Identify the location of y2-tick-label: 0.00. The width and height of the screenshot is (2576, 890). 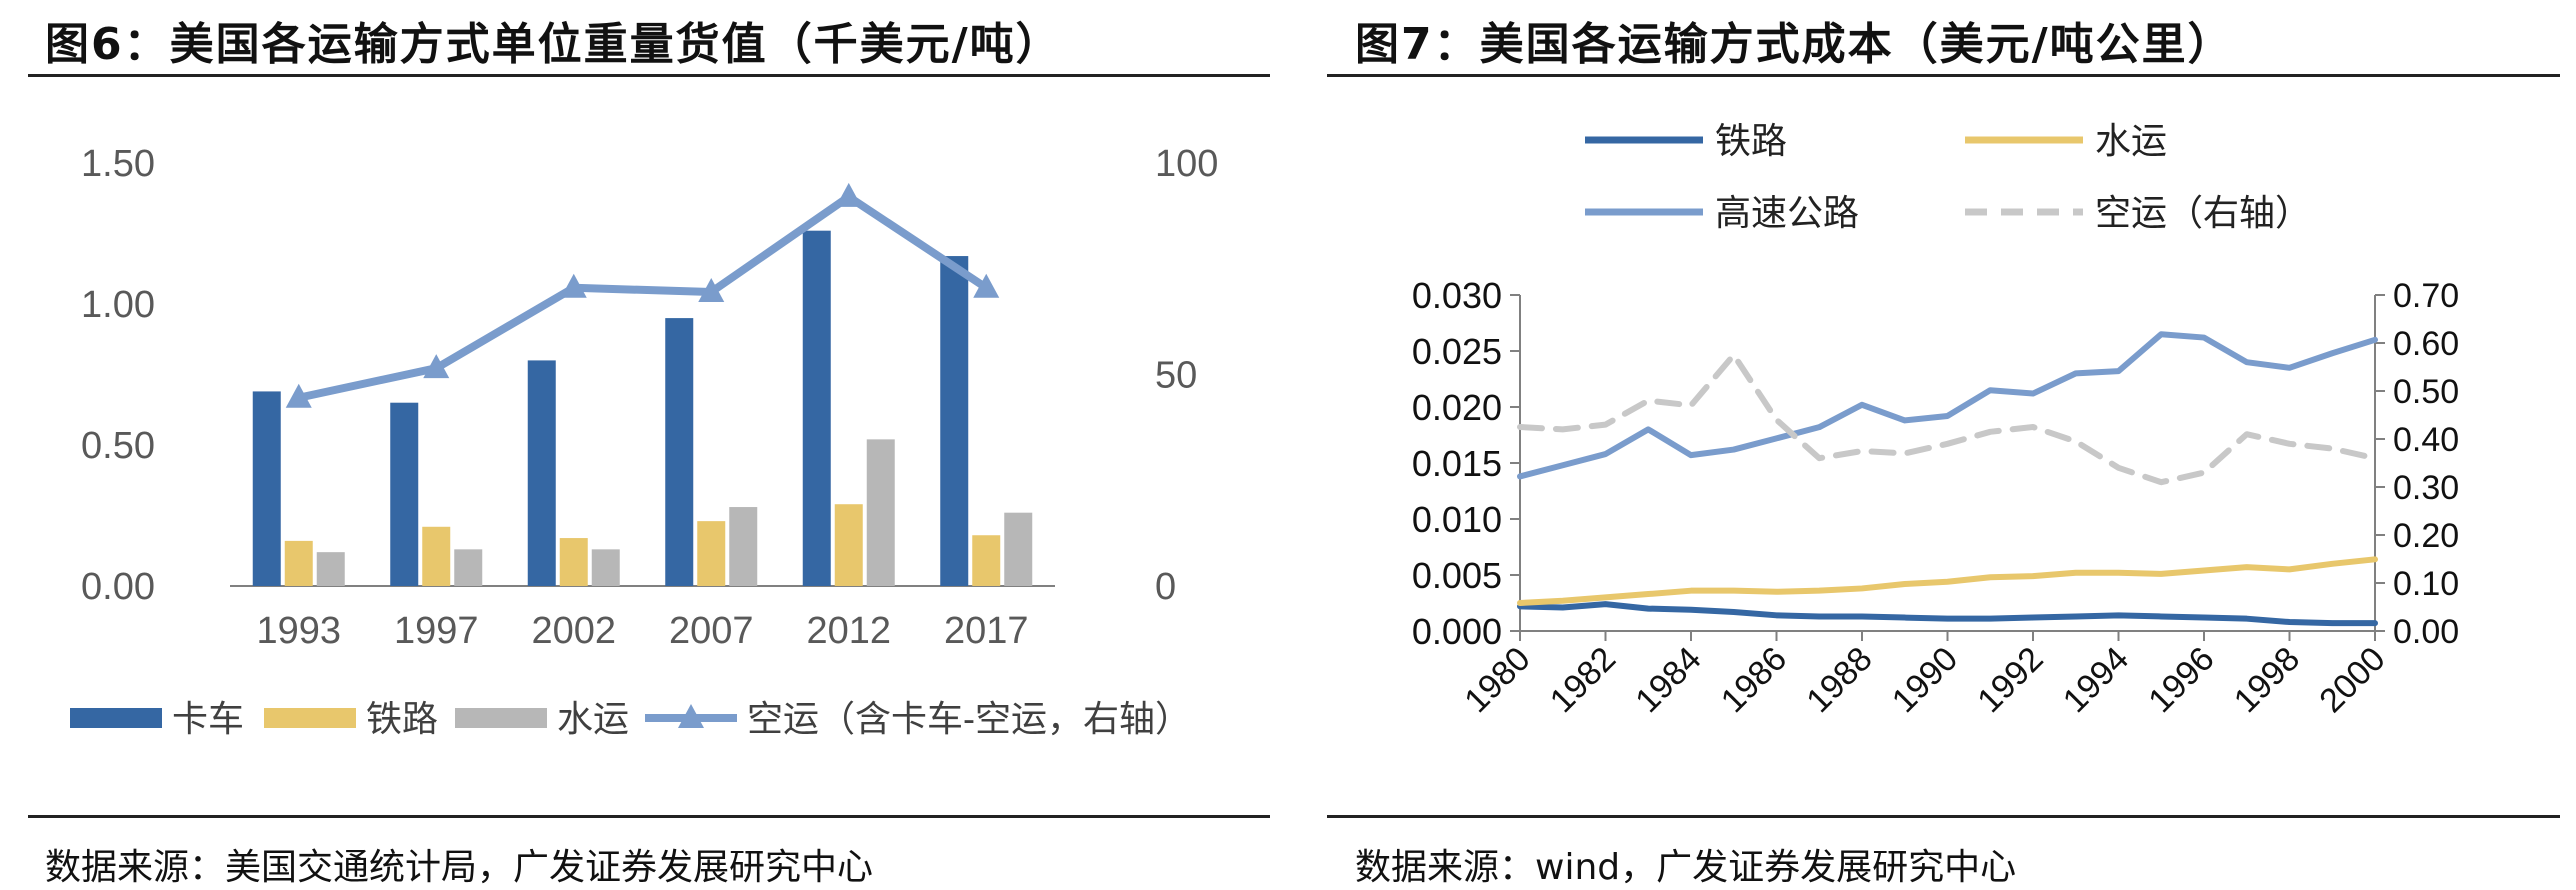
(2426, 632).